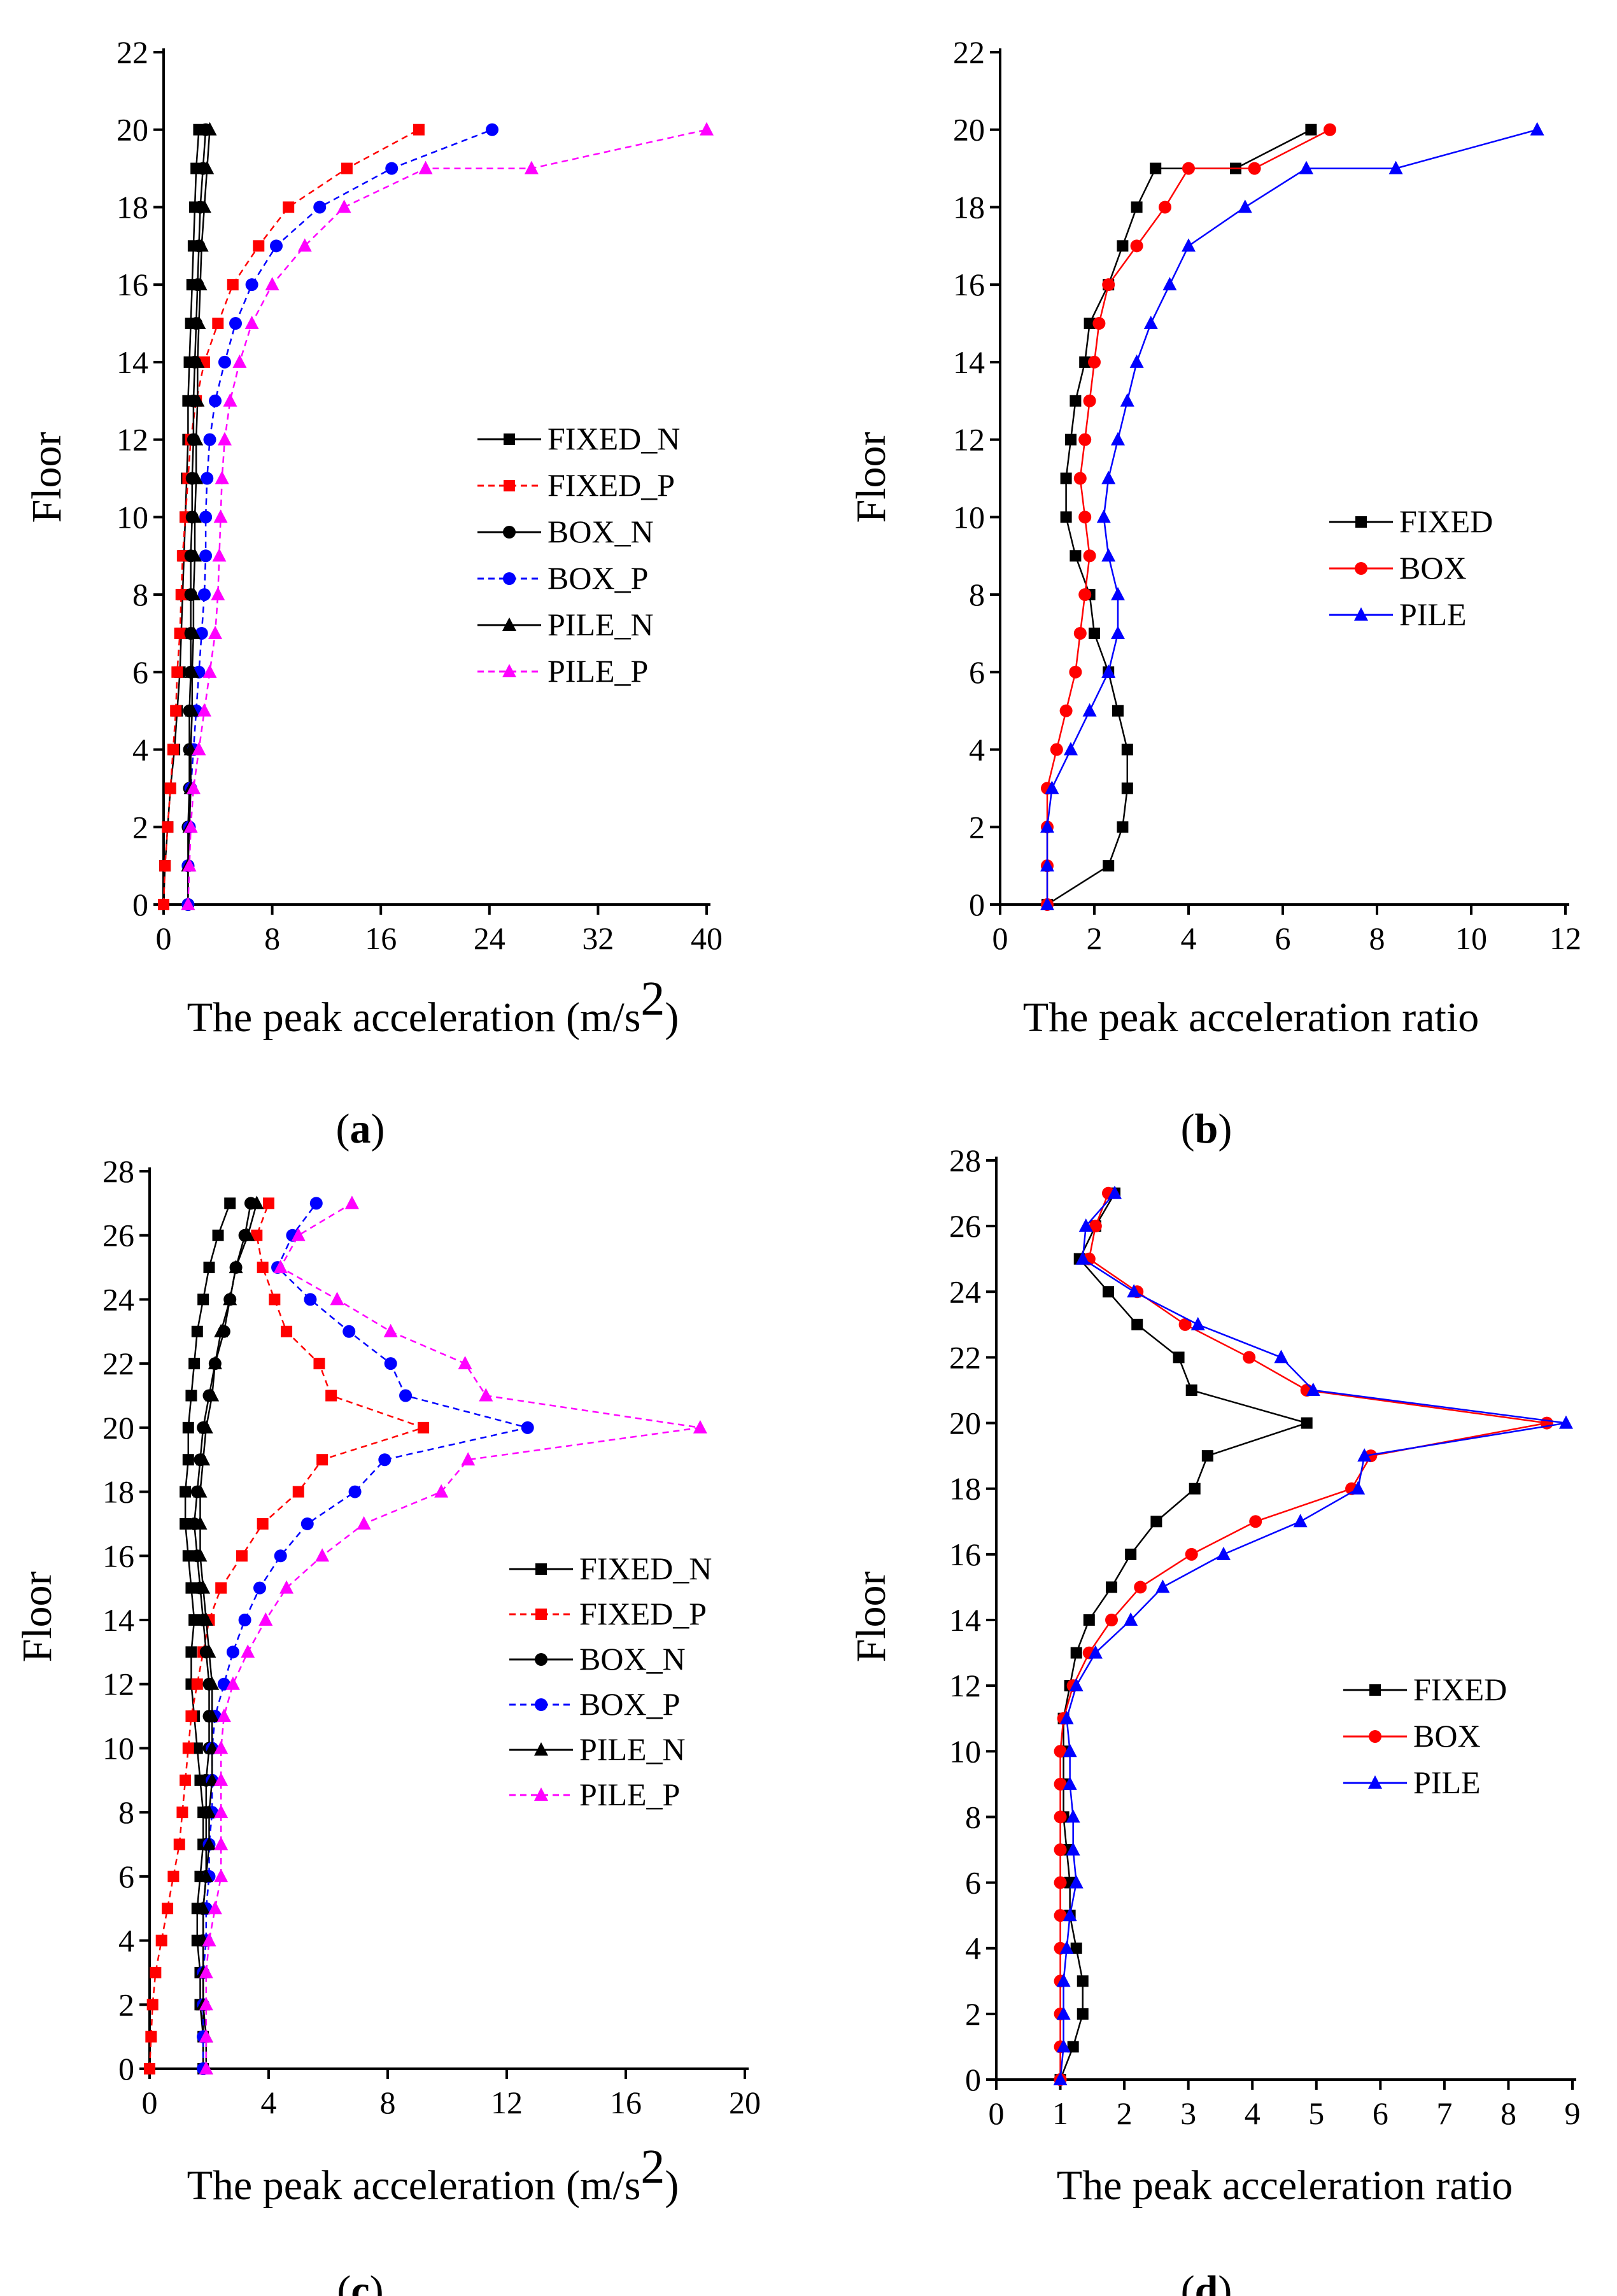  What do you see at coordinates (672, 2186) in the screenshot?
I see `x-axis-title-close: )` at bounding box center [672, 2186].